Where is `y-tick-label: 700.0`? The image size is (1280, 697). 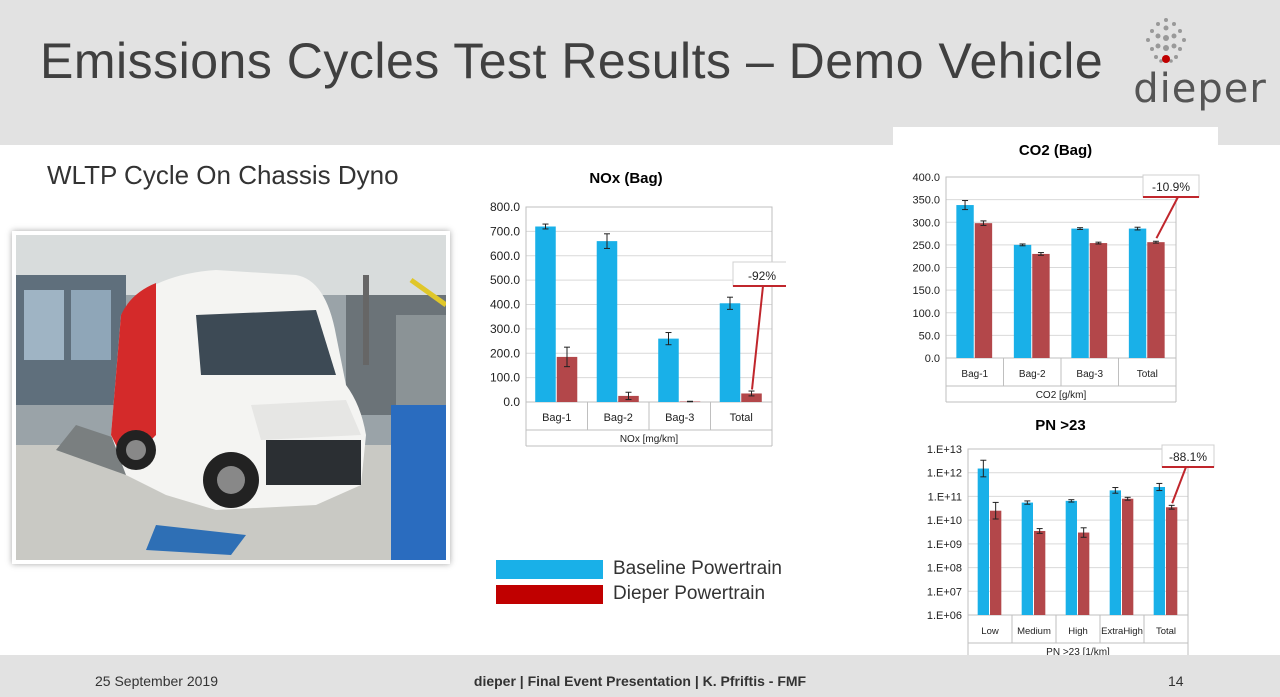
y-tick-label: 700.0 is located at coordinates (505, 231).